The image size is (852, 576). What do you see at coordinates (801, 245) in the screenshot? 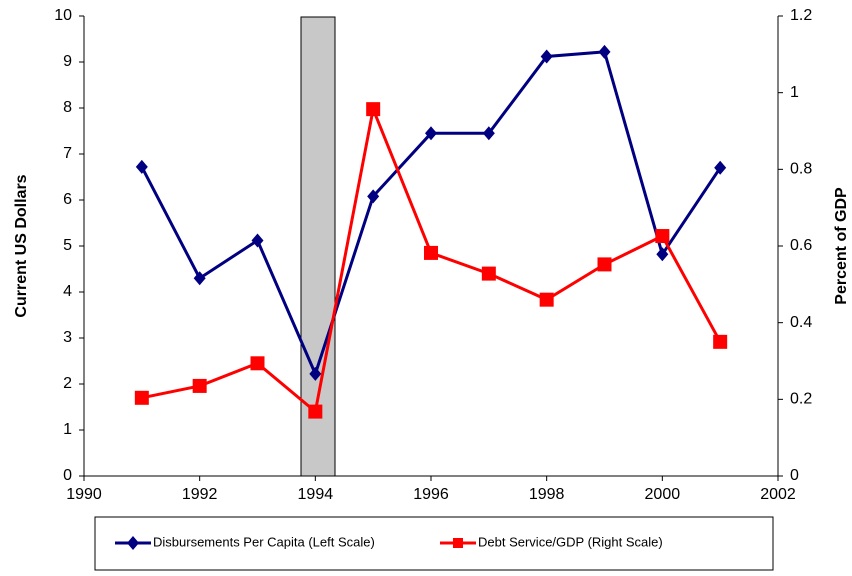
I see `y2-tick-label: 0.6` at bounding box center [801, 245].